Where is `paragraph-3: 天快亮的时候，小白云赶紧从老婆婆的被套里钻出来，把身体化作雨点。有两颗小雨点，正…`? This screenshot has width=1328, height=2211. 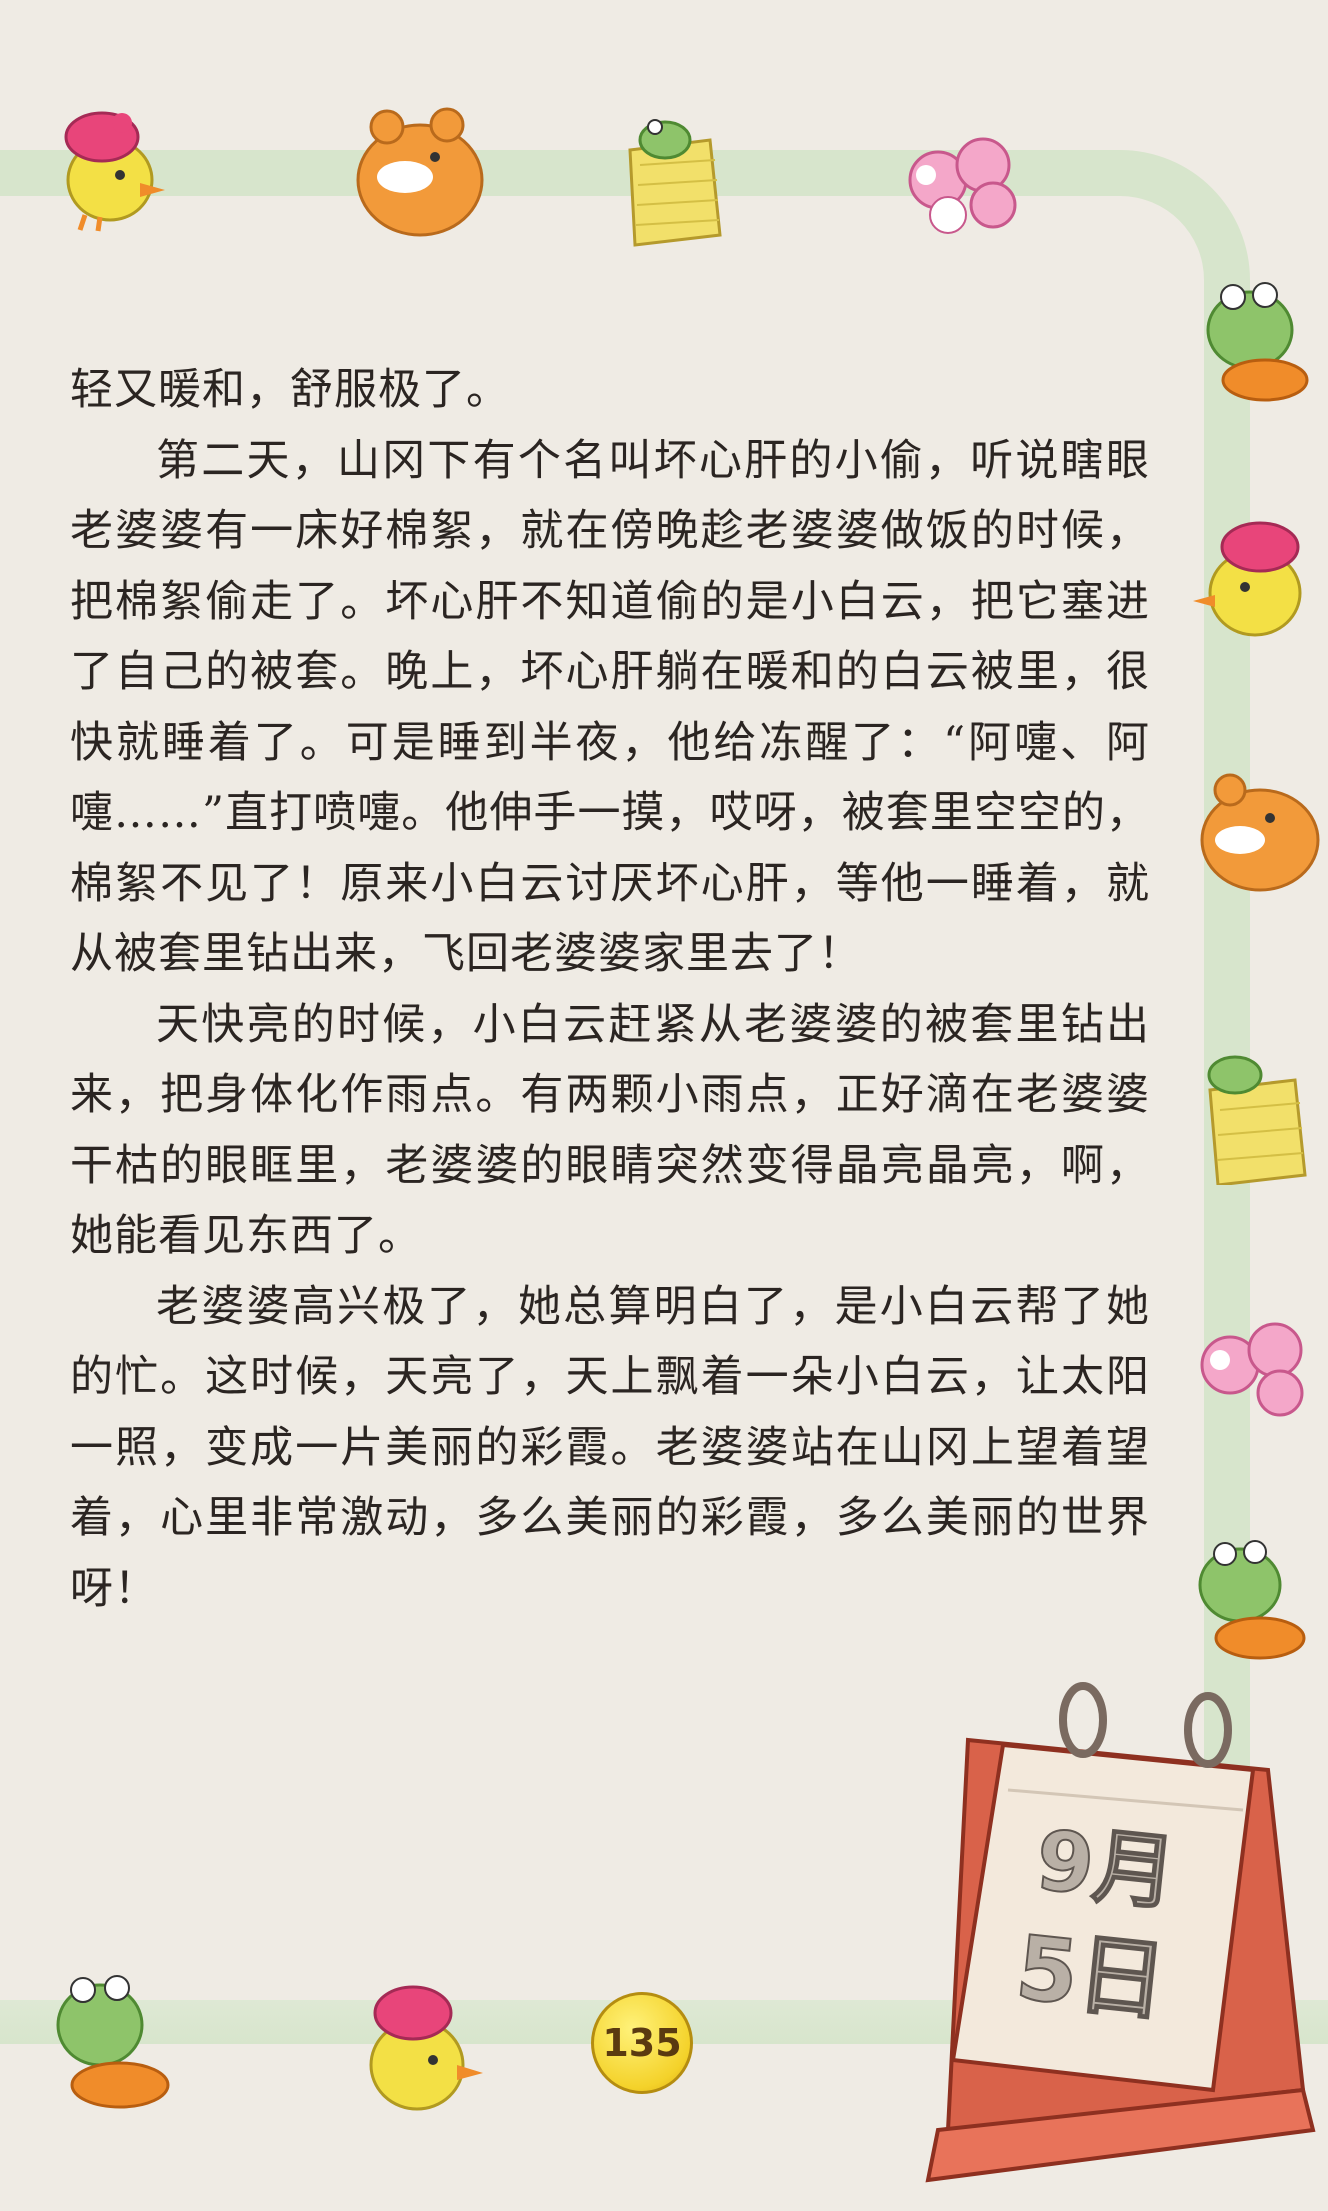
paragraph-3: 天快亮的时候，小白云赶紧从老婆婆的被套里钻出来，把身体化作雨点。有两颗小雨点，正… is located at coordinates (610, 1130).